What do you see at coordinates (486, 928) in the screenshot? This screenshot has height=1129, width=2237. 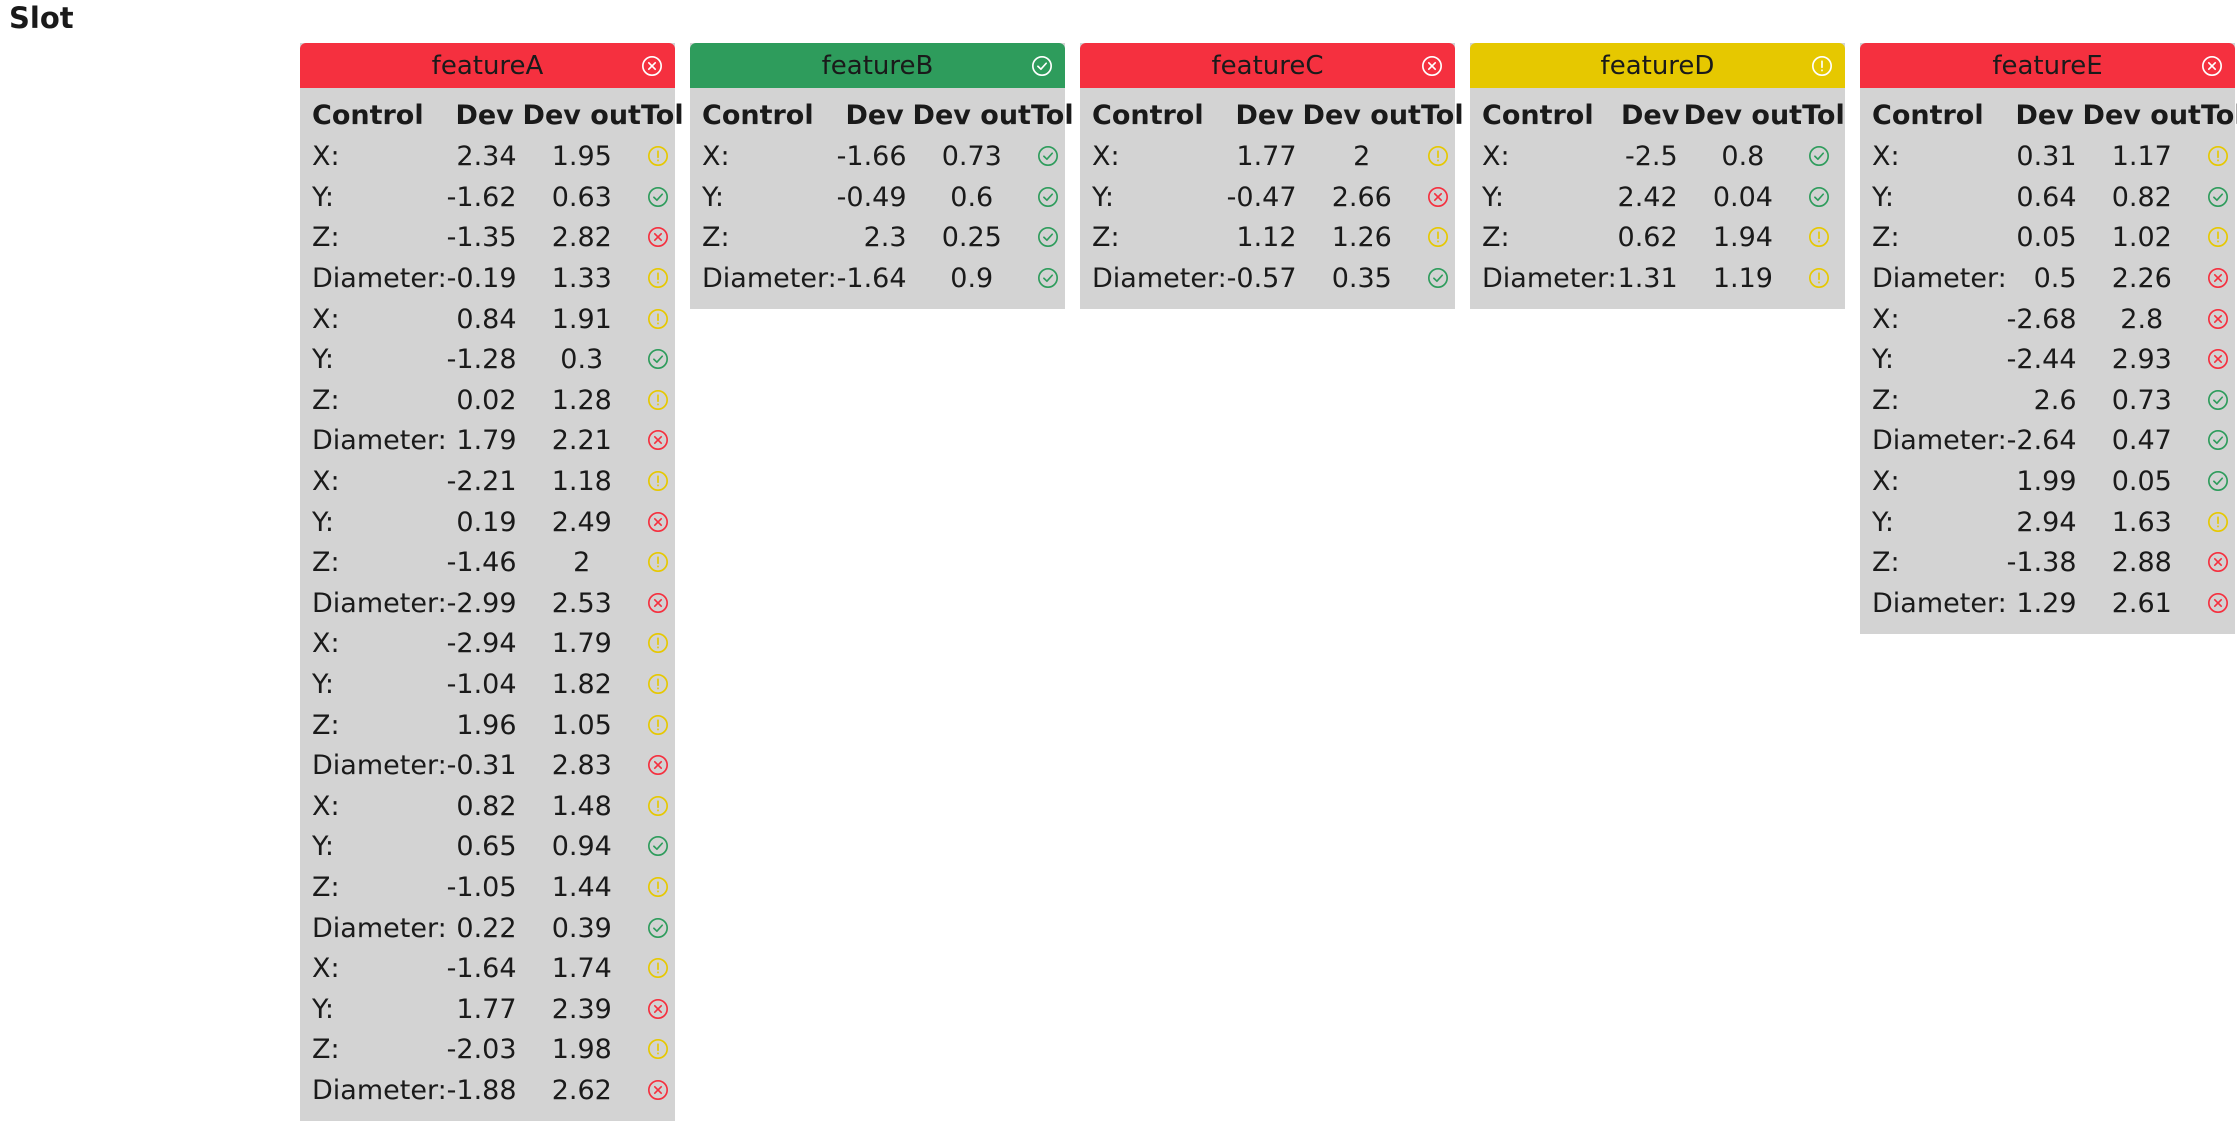 I see `dev-cell: 0.22` at bounding box center [486, 928].